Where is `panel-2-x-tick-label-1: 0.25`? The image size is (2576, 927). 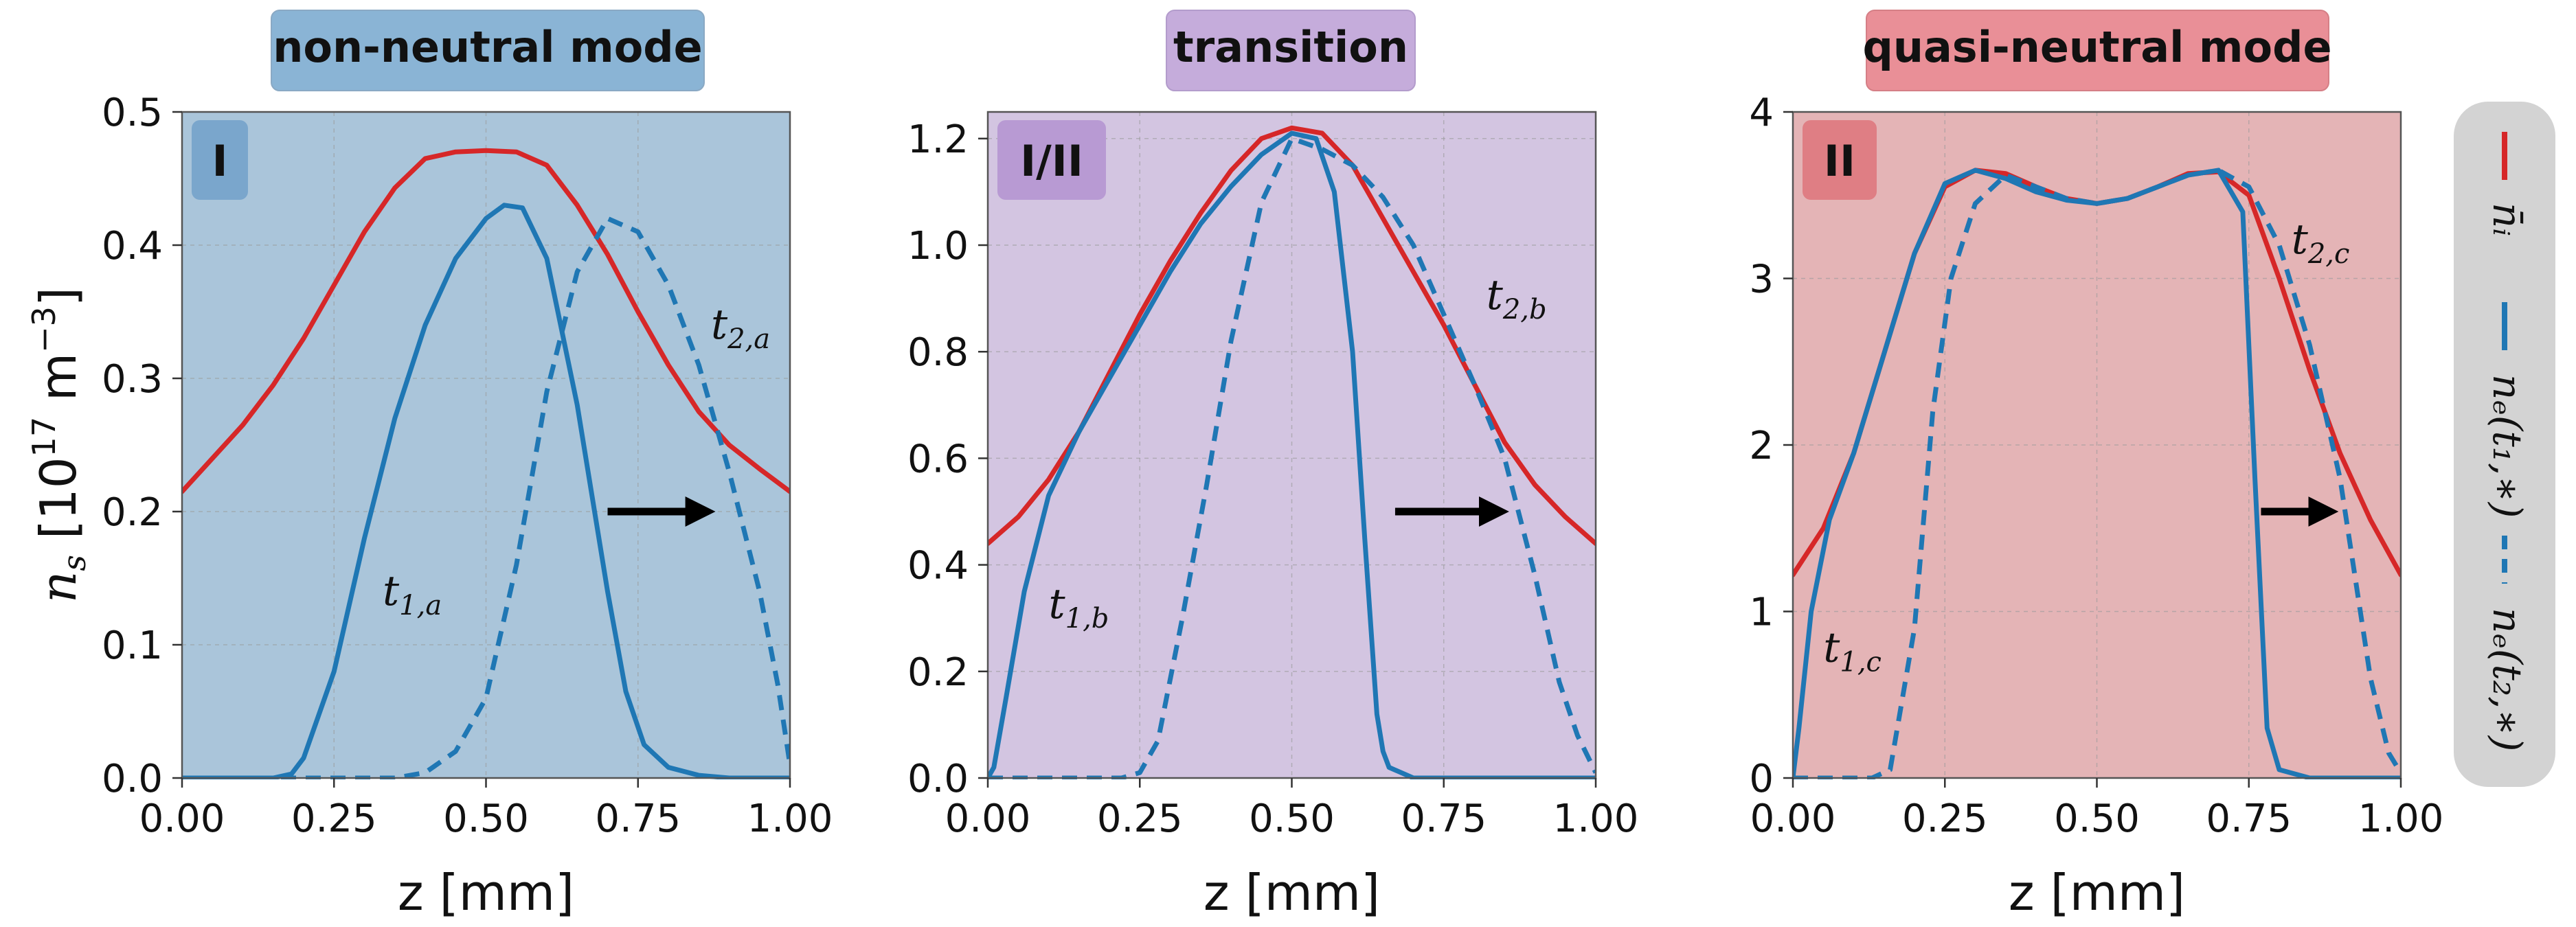 panel-2-x-tick-label-1: 0.25 is located at coordinates (1140, 819).